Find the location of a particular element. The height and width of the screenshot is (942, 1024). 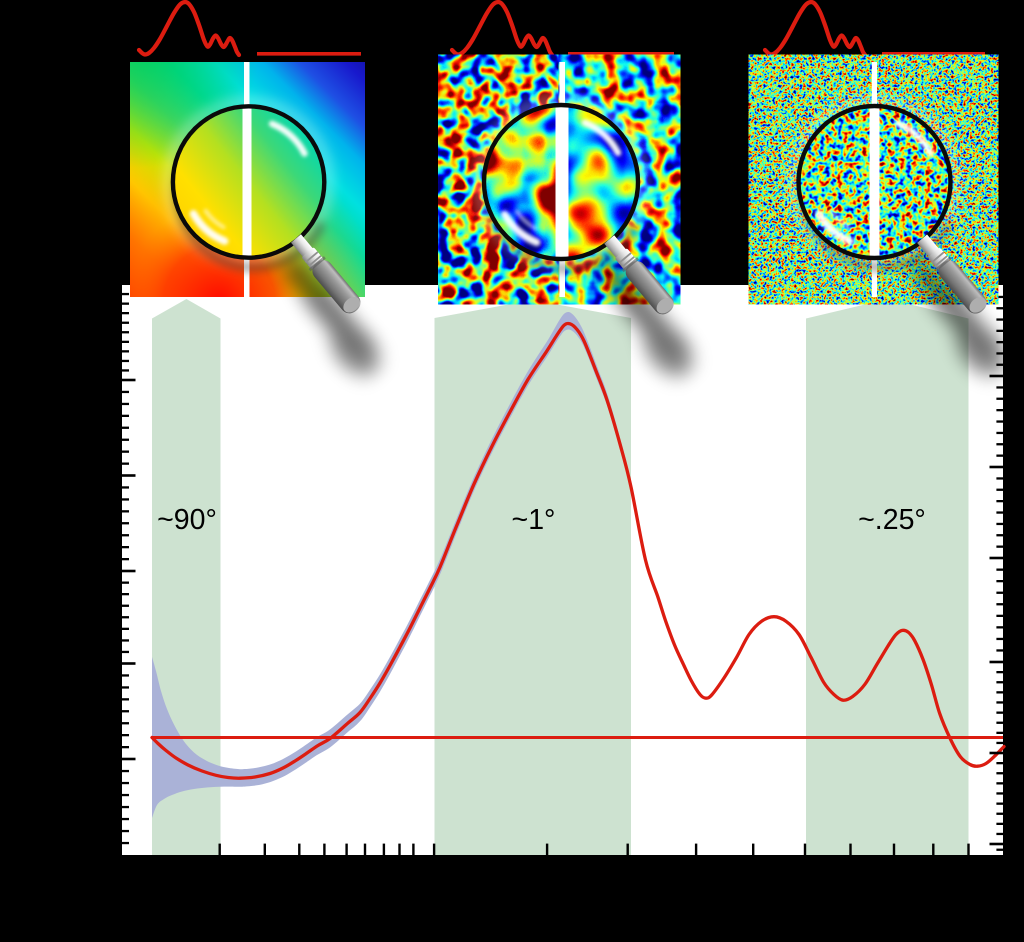

svg-text: ~1° is located at coordinates (534, 520).